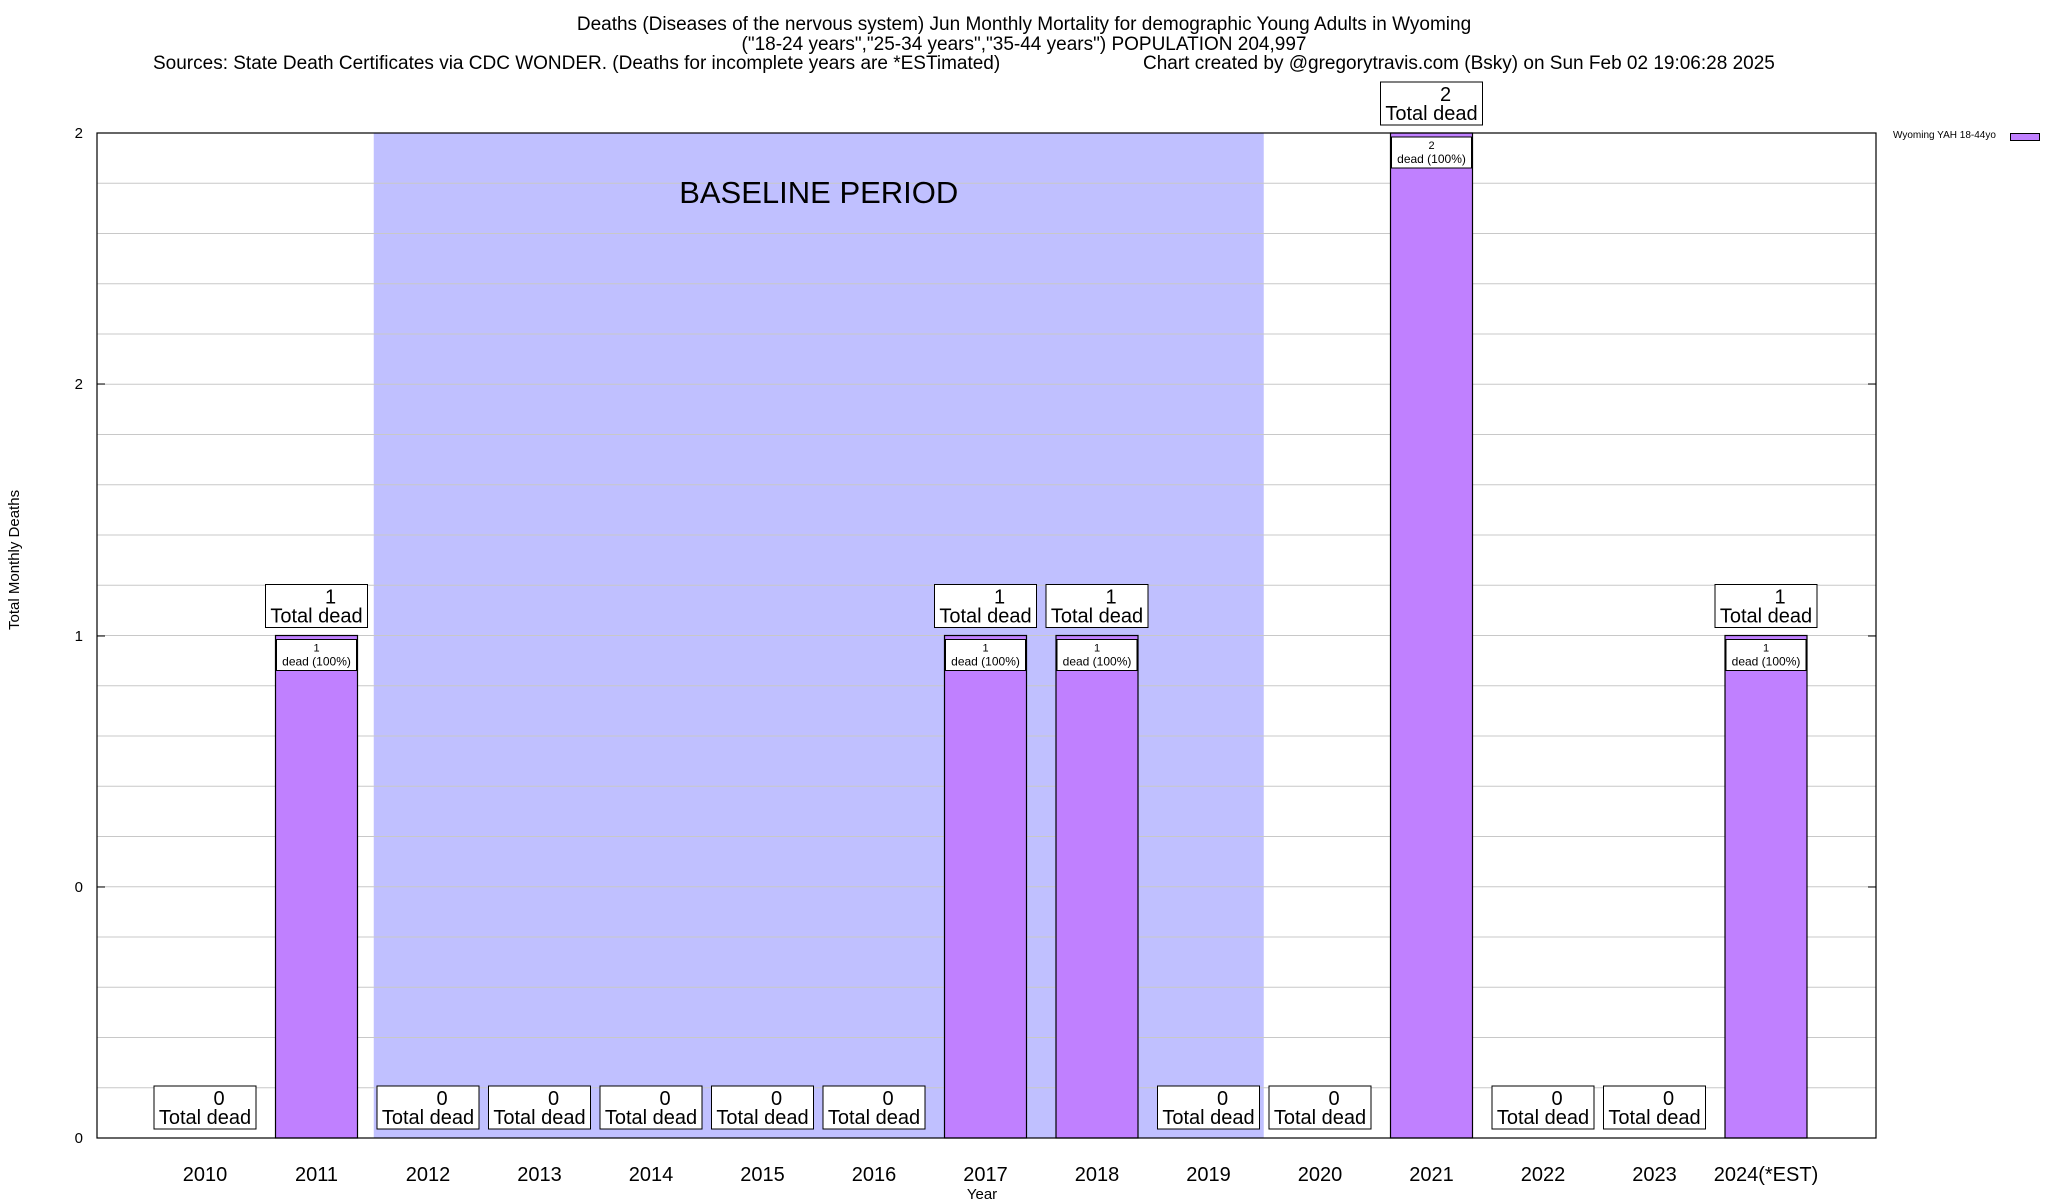 Image resolution: width=2048 pixels, height=1200 pixels. Describe the element at coordinates (1431, 146) in the screenshot. I see `bar-inner-value: 2` at that location.